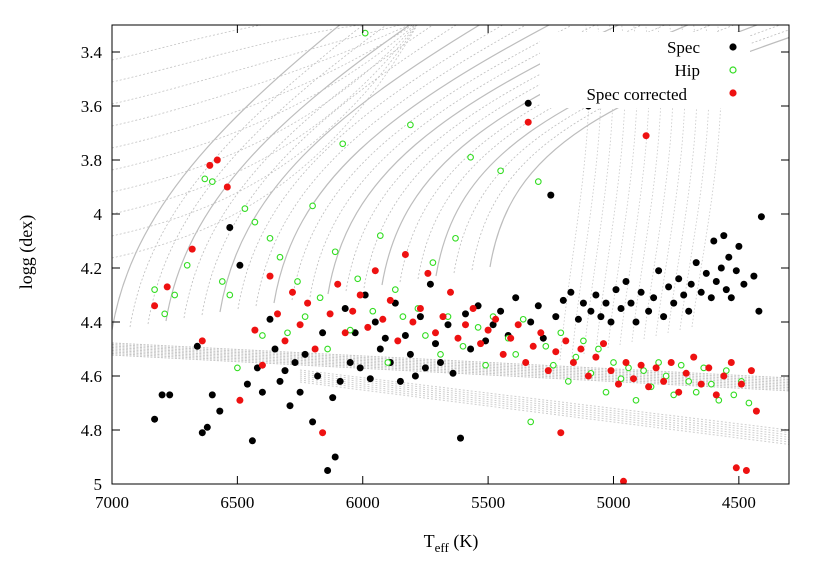 The image size is (830, 581). I want to click on x-tick-label: 4500, so click(739, 502).